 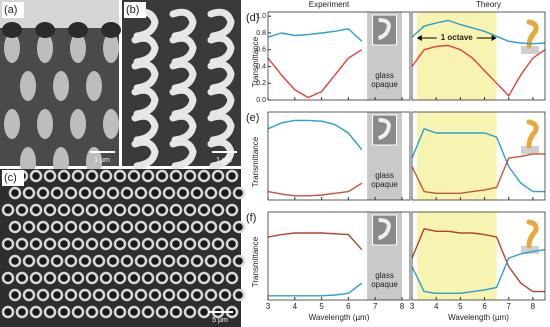 I want to click on y-tick-label: 0.0, so click(x=261, y=100).